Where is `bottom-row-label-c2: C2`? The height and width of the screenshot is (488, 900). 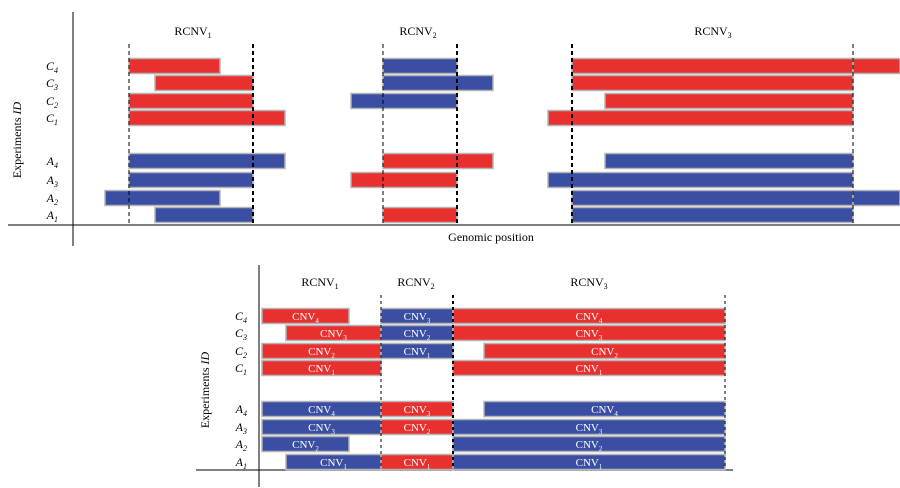
bottom-row-label-c2: C2 is located at coordinates (241, 352).